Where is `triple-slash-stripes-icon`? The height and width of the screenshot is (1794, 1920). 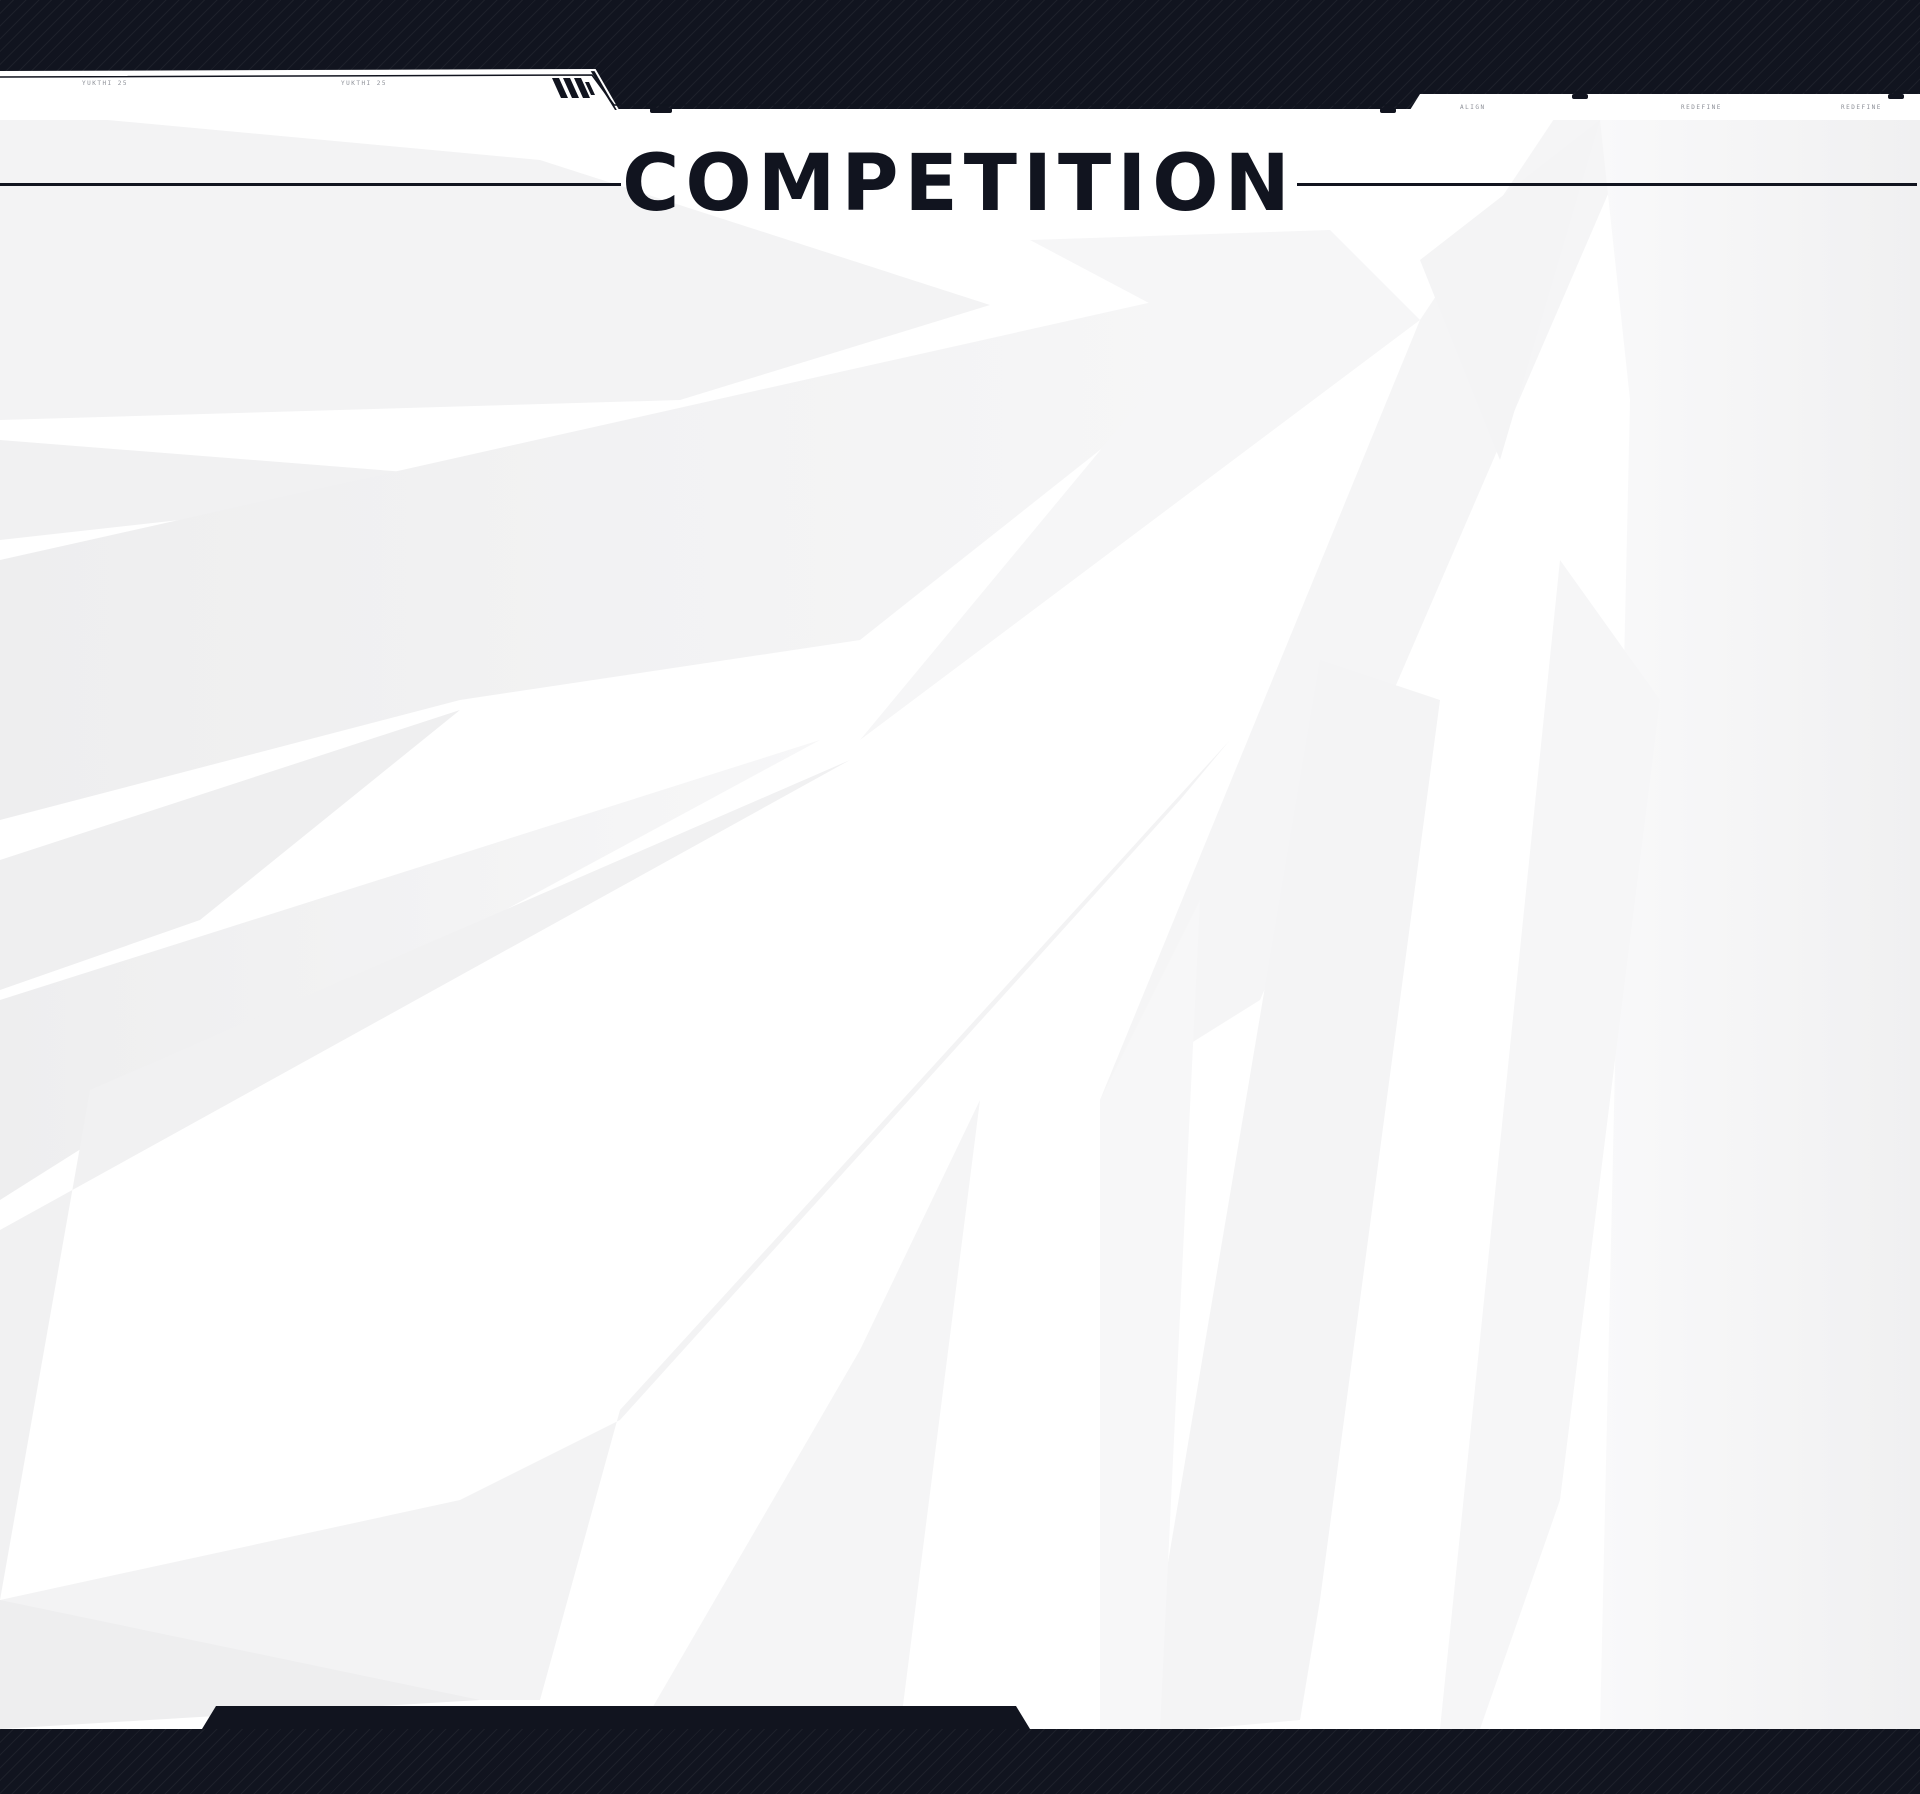
triple-slash-stripes-icon is located at coordinates (573, 88).